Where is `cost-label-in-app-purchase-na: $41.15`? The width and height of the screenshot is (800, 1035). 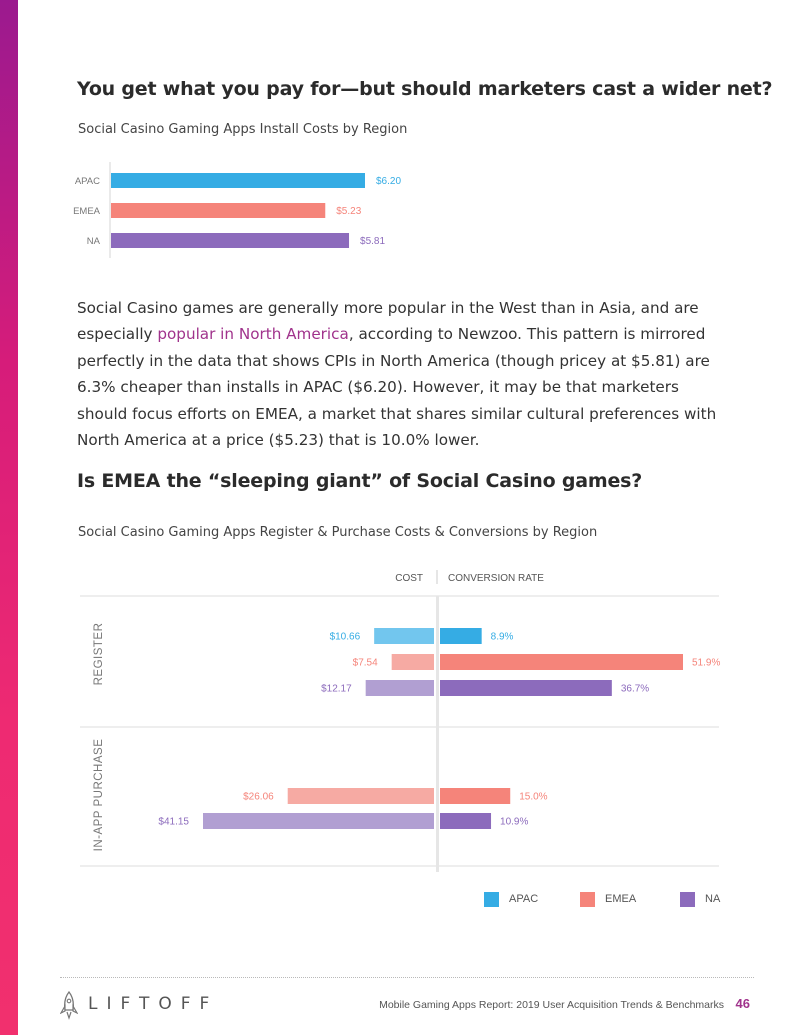 cost-label-in-app-purchase-na: $41.15 is located at coordinates (173, 822).